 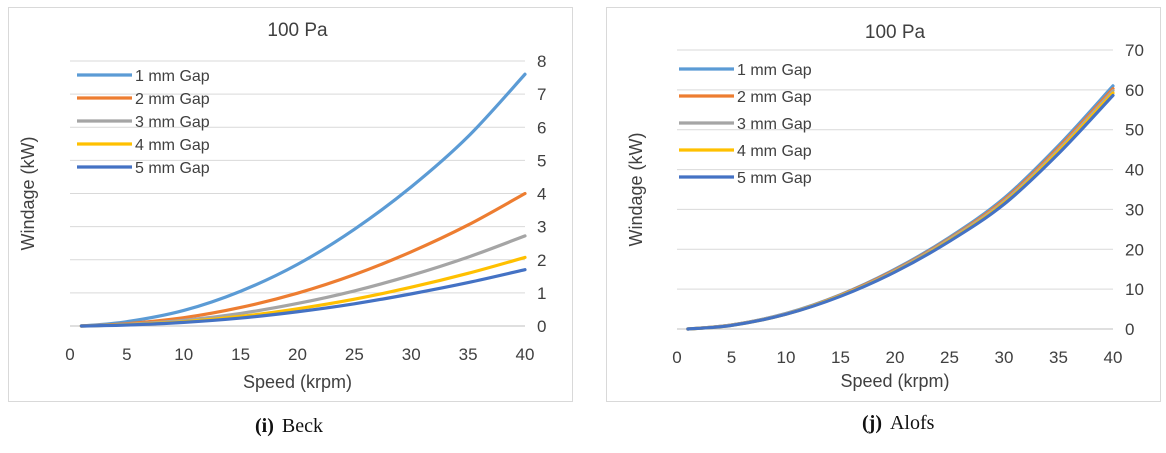 I want to click on caption-text: Alofs, so click(x=912, y=423).